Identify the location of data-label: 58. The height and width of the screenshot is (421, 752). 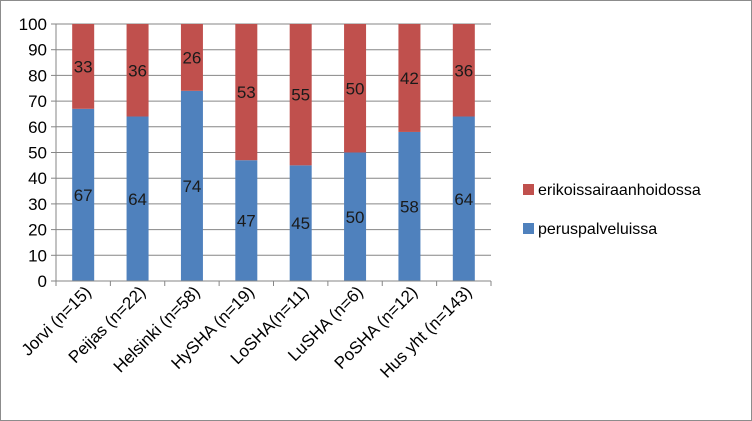
(409, 206).